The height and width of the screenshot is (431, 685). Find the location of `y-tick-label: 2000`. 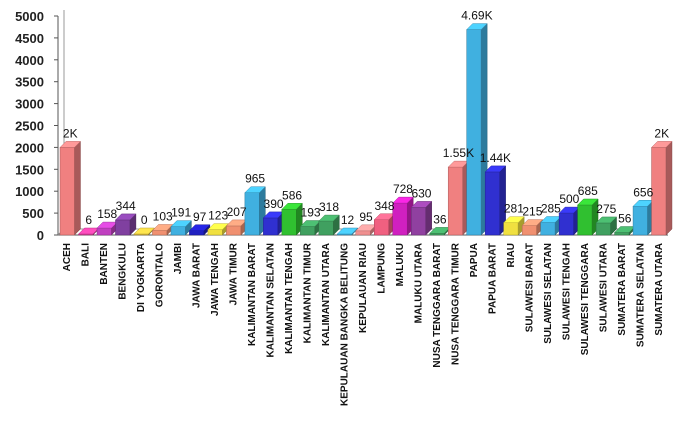

y-tick-label: 2000 is located at coordinates (29, 147).